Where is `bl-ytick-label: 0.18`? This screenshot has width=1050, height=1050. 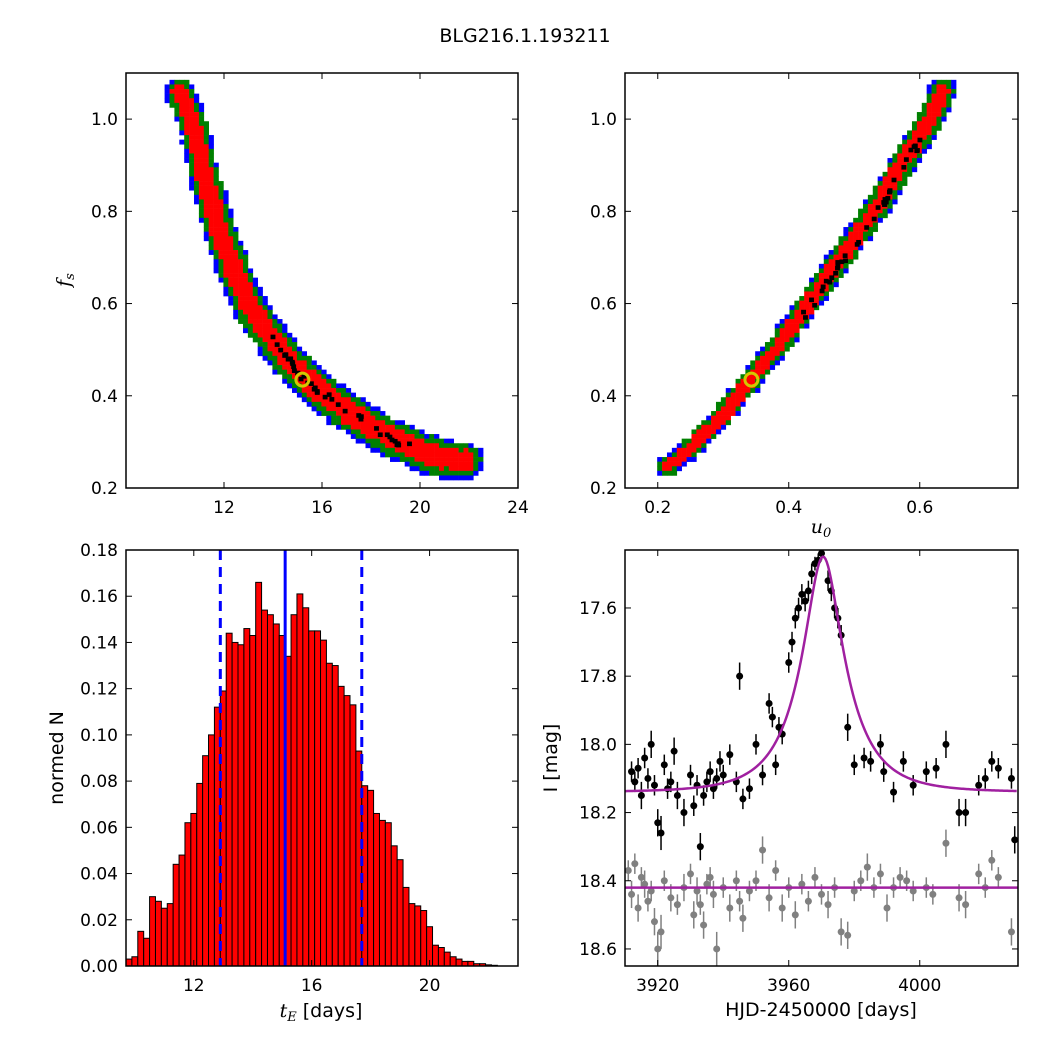
bl-ytick-label: 0.18 is located at coordinates (99, 551).